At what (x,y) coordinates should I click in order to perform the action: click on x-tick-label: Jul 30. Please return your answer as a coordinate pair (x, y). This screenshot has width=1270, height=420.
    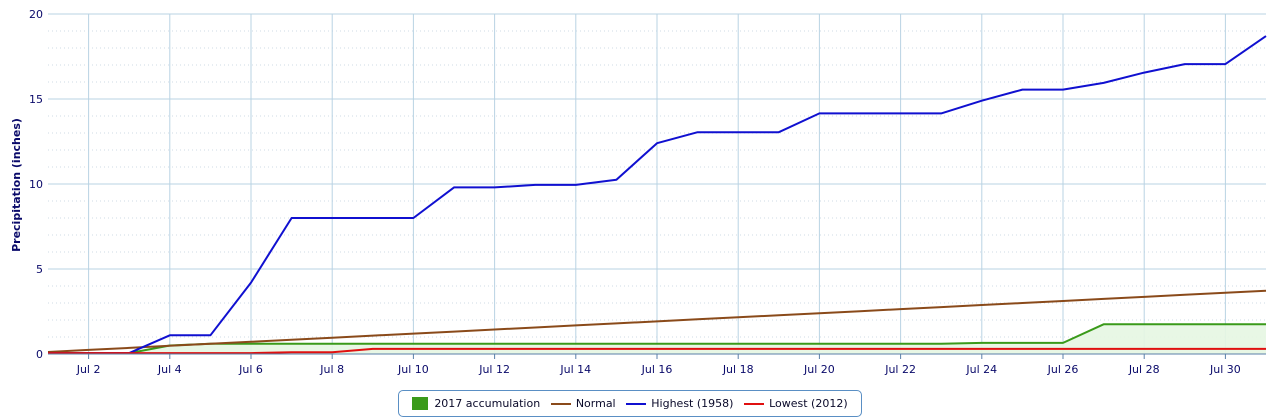
    Looking at the image, I should click on (1225, 369).